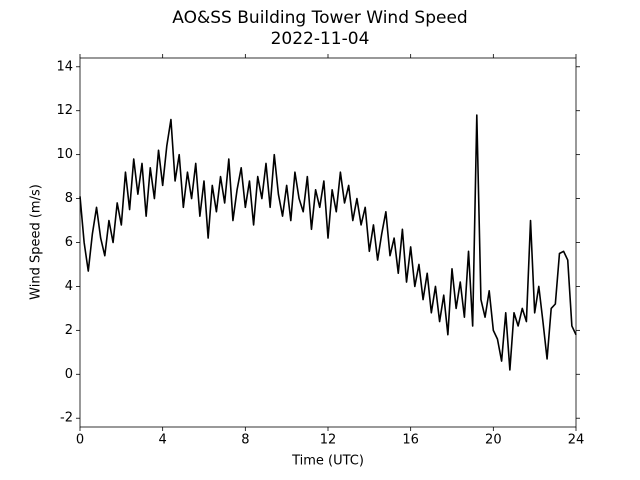  Describe the element at coordinates (36, 242) in the screenshot. I see `y-axis-label: Wind Speed (m/s)` at that location.